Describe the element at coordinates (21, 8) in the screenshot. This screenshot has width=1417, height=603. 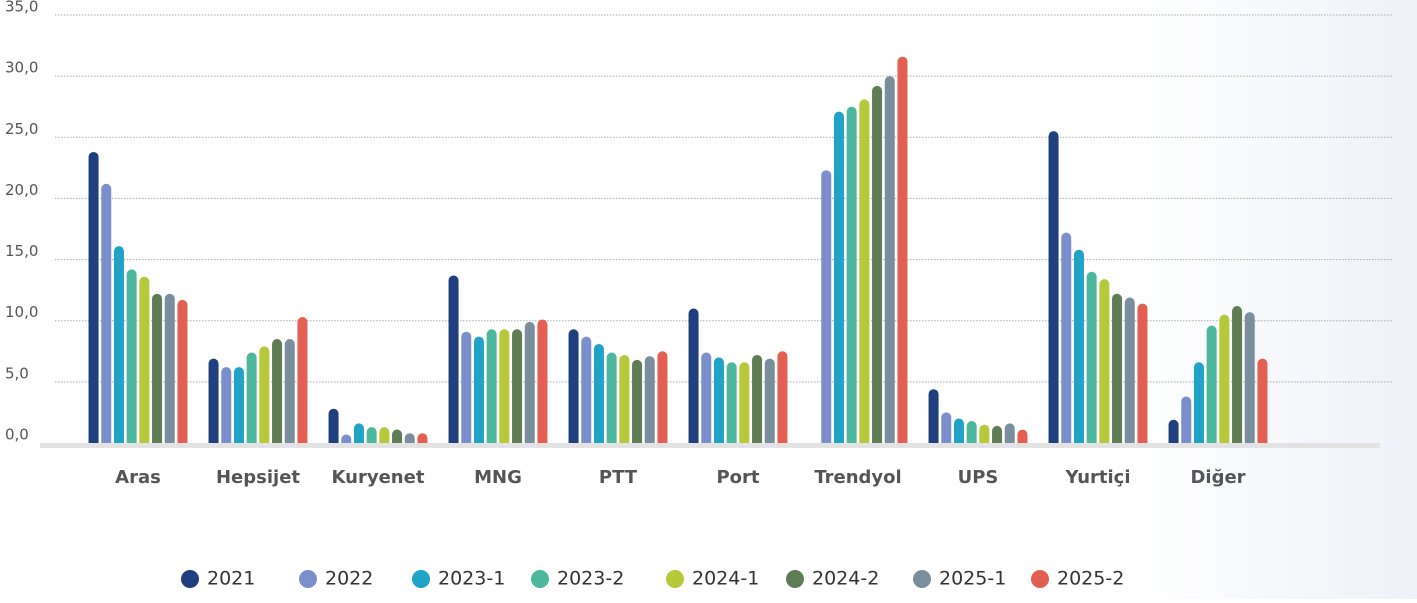
I see `y-tick-label: 35,0` at that location.